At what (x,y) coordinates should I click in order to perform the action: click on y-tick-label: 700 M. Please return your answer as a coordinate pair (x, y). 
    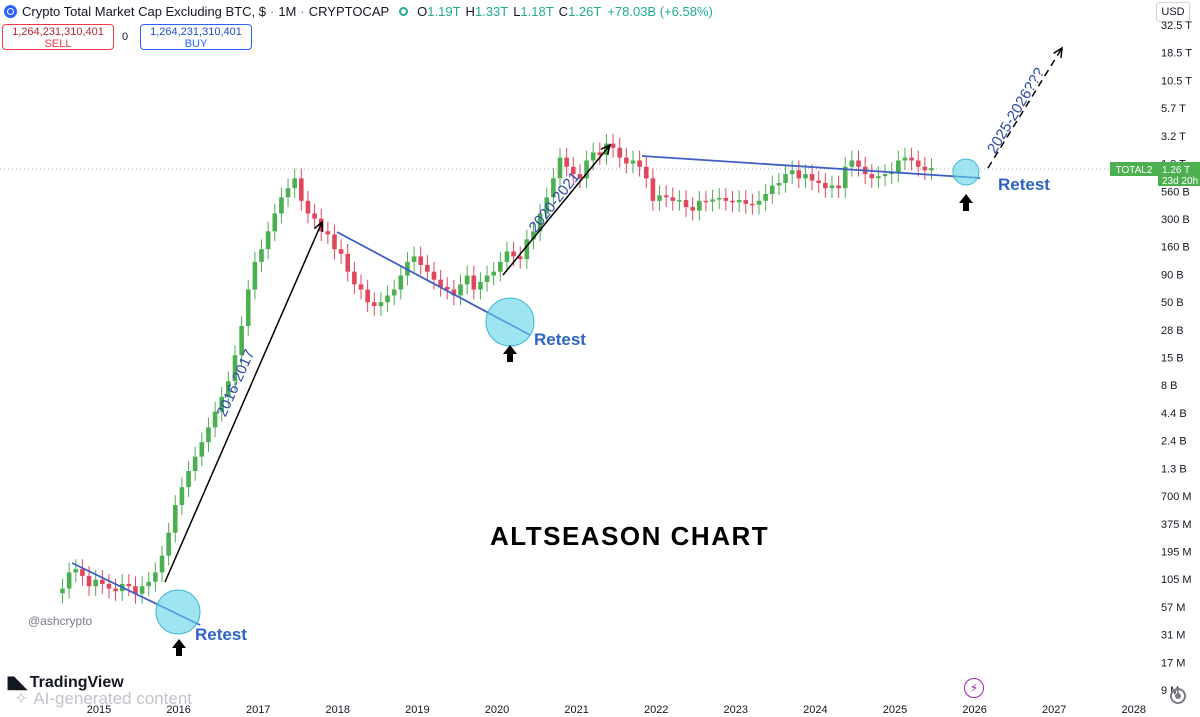
    Looking at the image, I should click on (1176, 497).